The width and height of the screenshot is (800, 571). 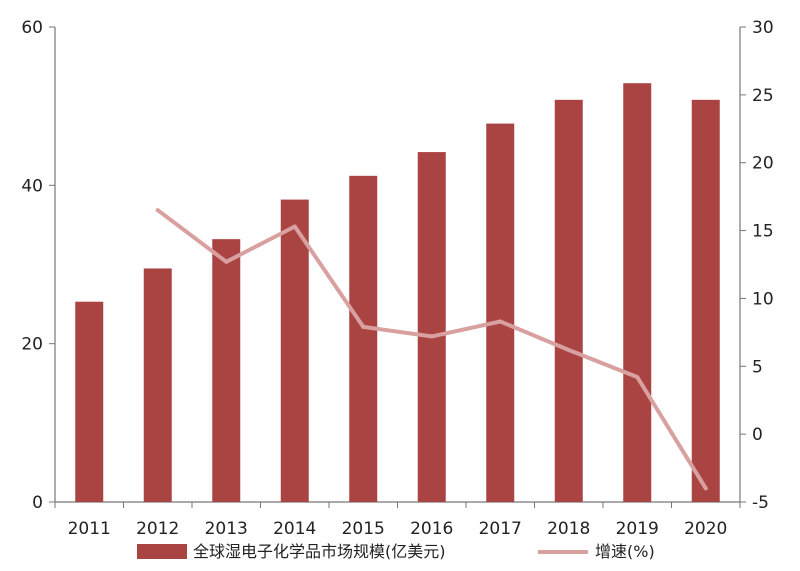 What do you see at coordinates (32, 345) in the screenshot?
I see `y-left-tick-label: 20` at bounding box center [32, 345].